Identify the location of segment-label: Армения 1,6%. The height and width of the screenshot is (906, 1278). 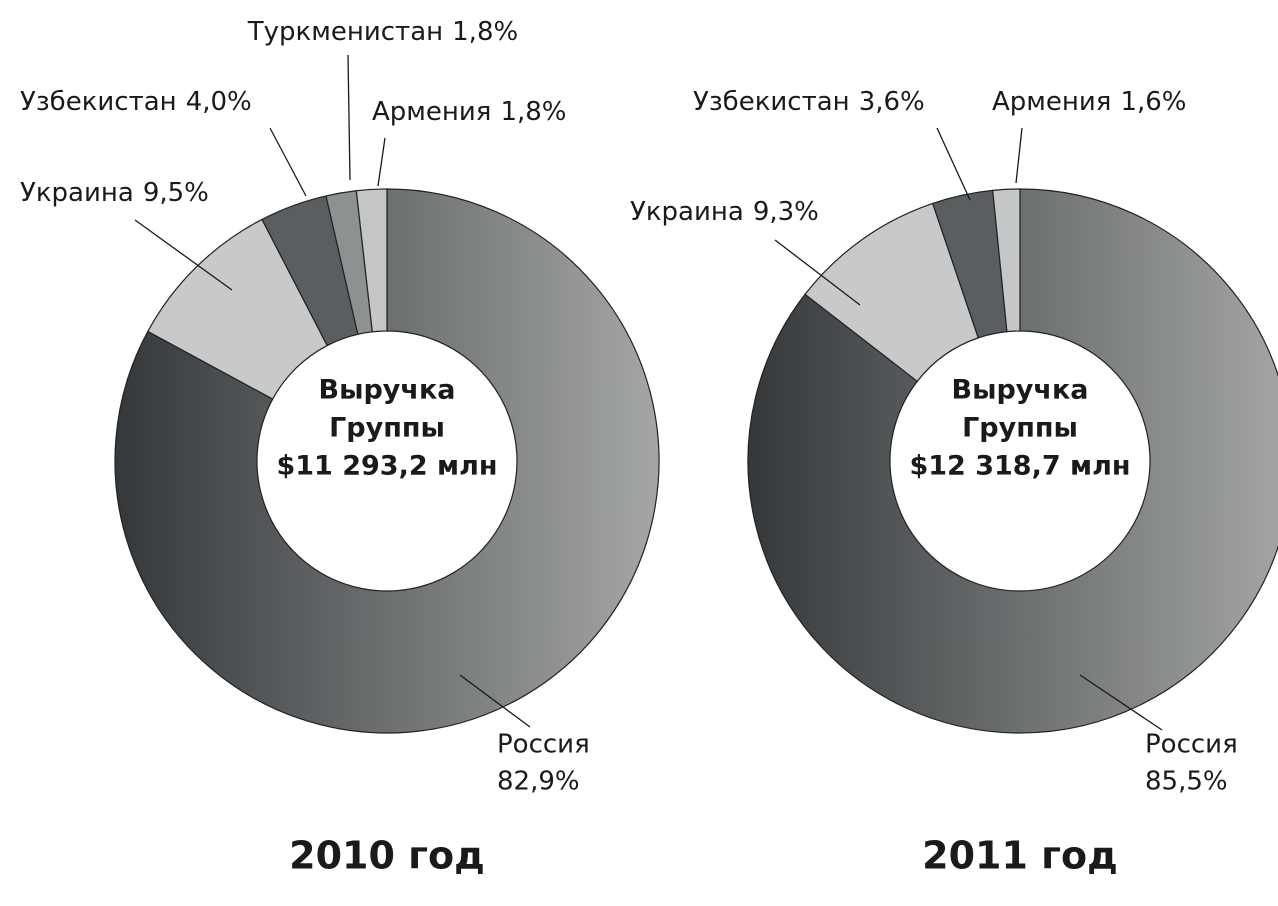
(1089, 102).